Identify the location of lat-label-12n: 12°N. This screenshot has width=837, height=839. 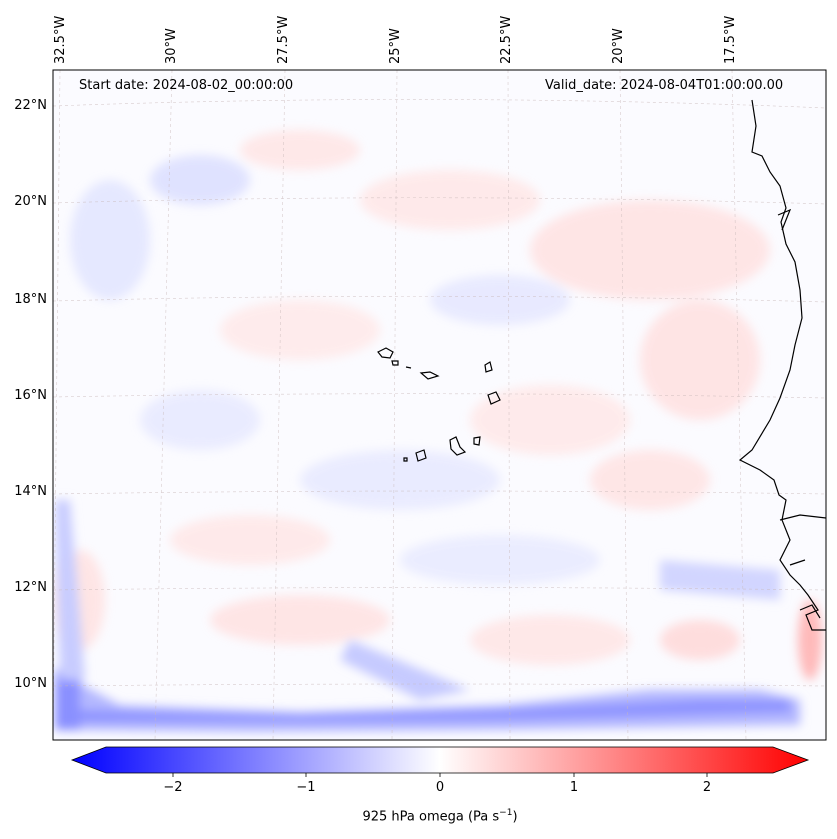
(30, 587).